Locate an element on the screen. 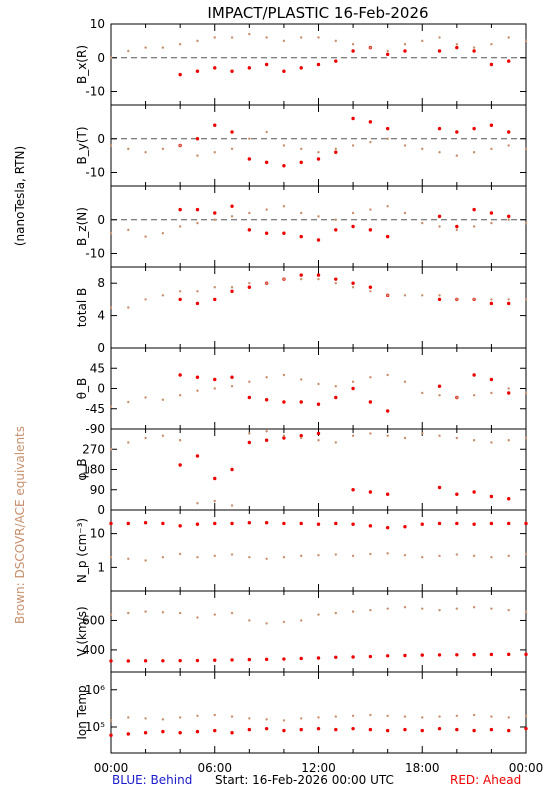 This screenshot has width=550, height=804. y-tick-label-np: 1 is located at coordinates (101, 567).